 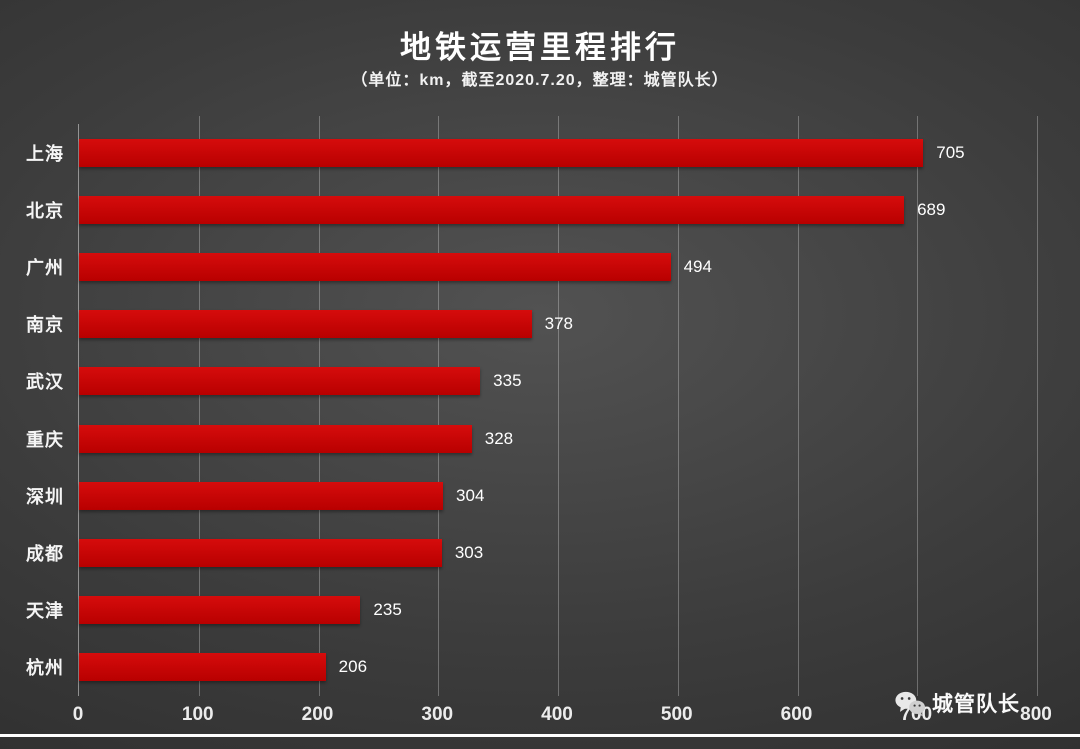 I want to click on x-tick-label: 100, so click(x=197, y=714).